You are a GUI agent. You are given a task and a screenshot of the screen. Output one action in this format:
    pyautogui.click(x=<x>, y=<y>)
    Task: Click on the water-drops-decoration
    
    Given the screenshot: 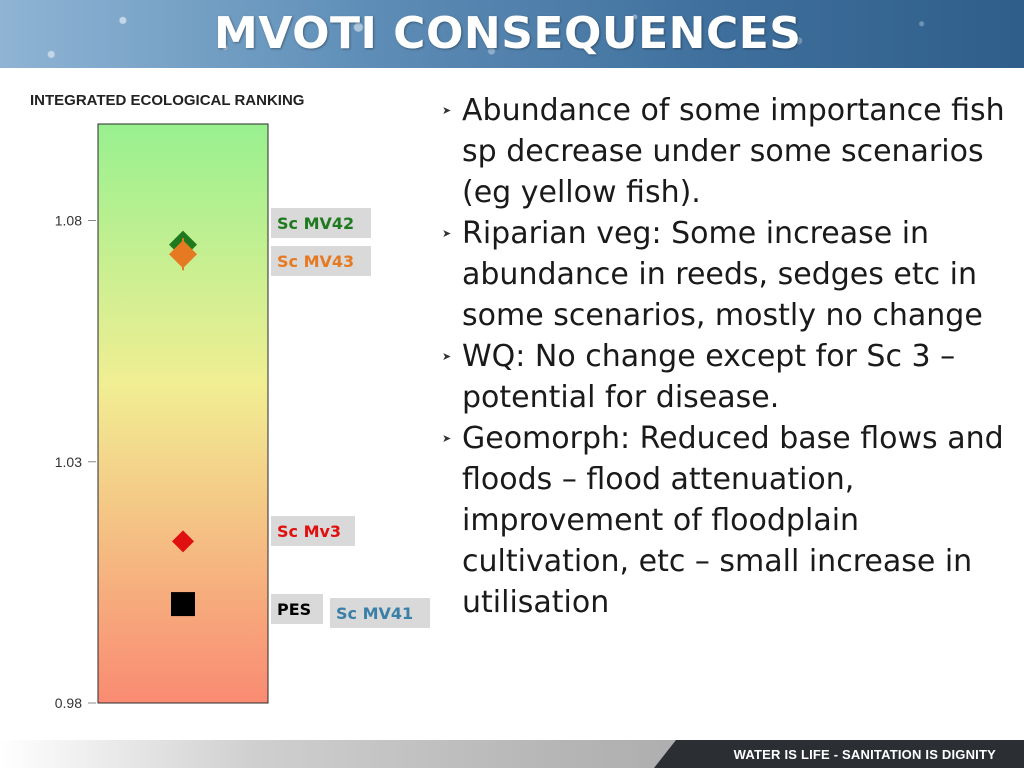 What is the action you would take?
    pyautogui.click(x=512, y=34)
    